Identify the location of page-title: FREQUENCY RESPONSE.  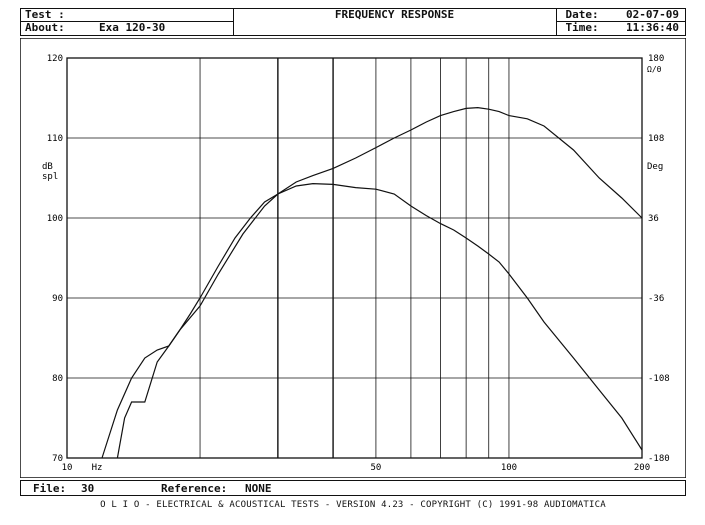
(394, 14).